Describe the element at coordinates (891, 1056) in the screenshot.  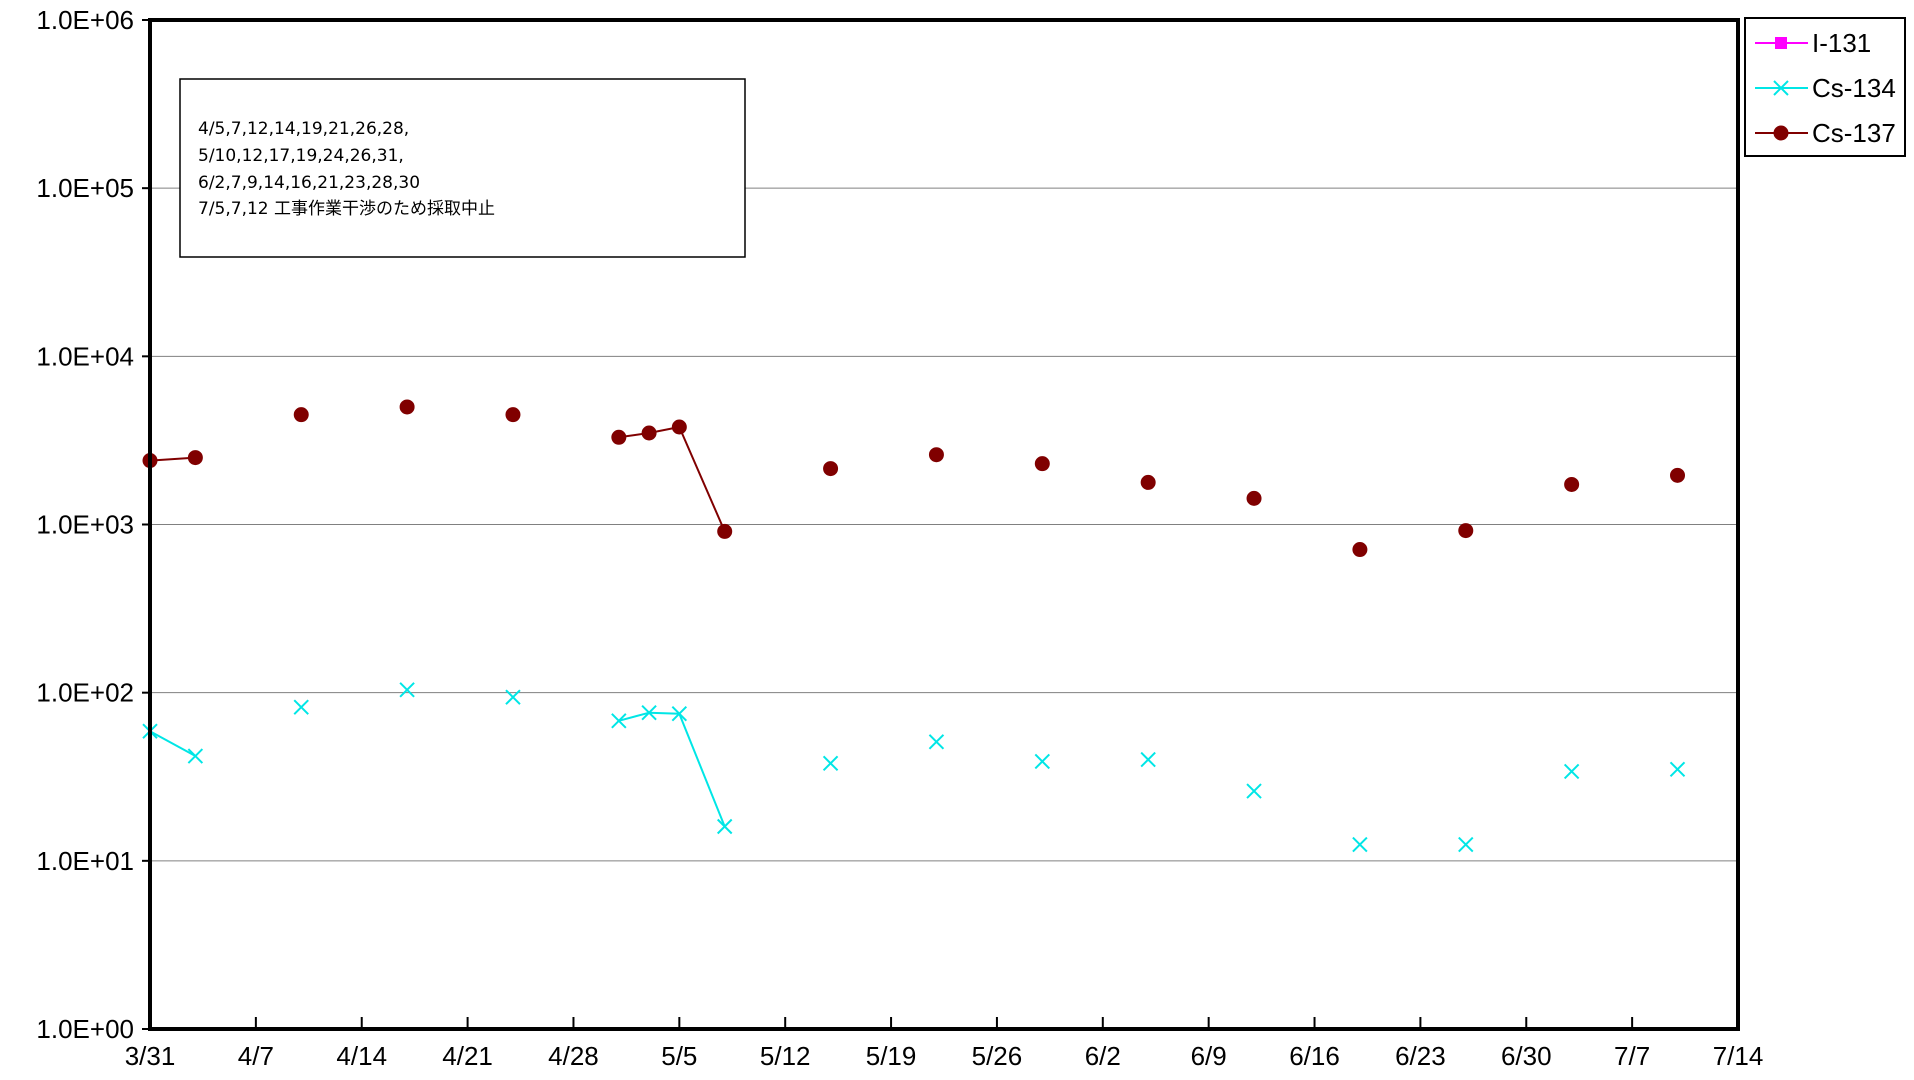
I see `x-tick-label: 5/19` at that location.